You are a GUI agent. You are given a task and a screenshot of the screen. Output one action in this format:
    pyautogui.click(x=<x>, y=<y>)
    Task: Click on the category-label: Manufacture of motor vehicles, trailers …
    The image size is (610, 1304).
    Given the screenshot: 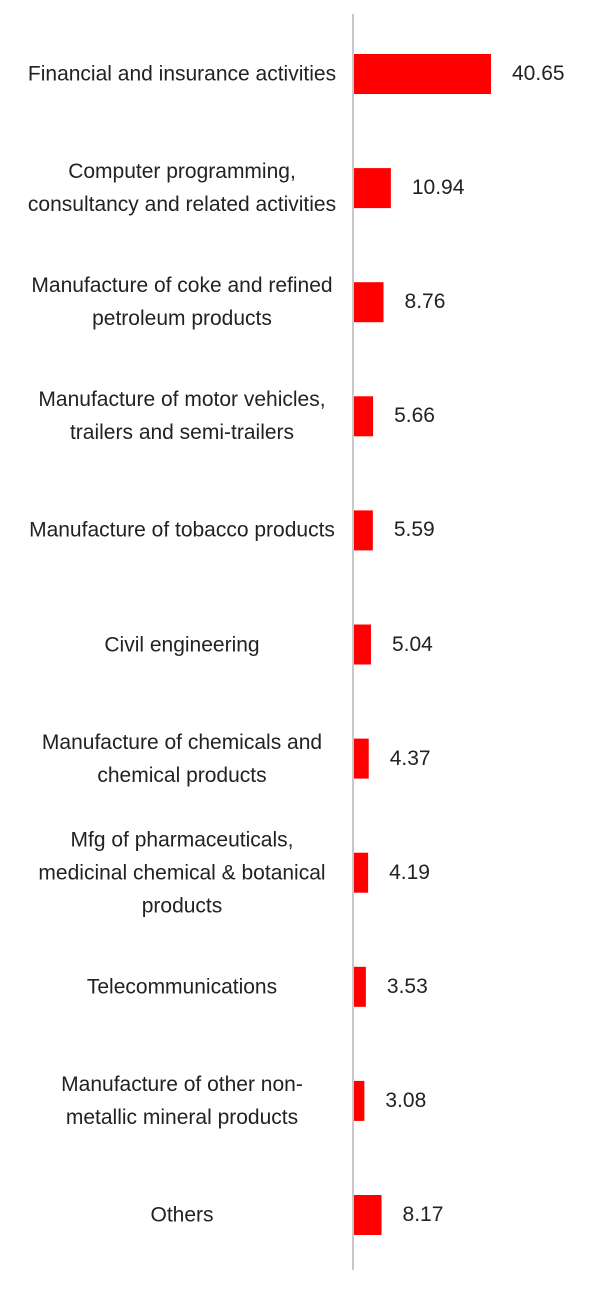 What is the action you would take?
    pyautogui.click(x=182, y=416)
    